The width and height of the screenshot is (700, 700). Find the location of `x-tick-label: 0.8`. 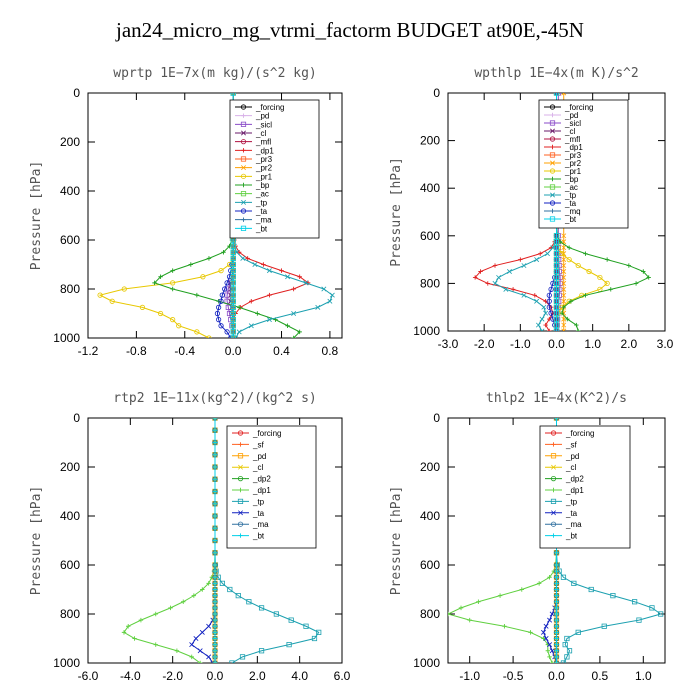

x-tick-label: 0.8 is located at coordinates (330, 351).